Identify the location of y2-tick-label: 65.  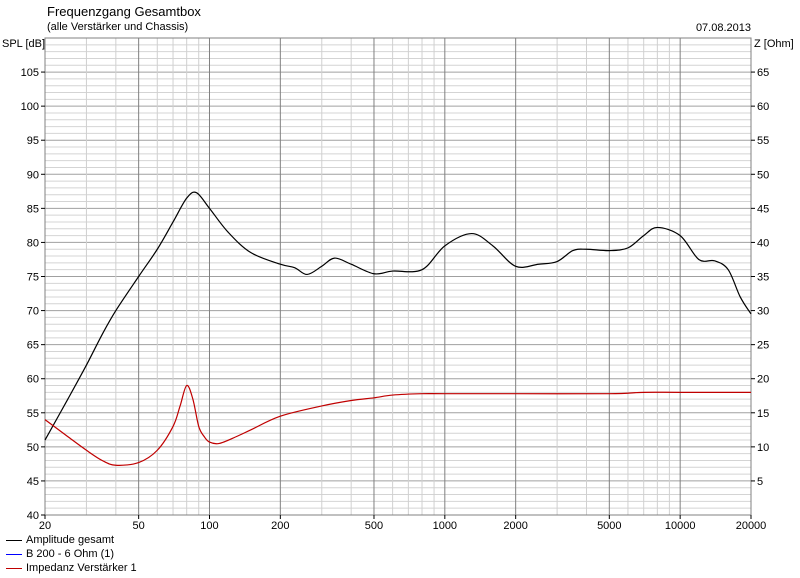
(763, 73).